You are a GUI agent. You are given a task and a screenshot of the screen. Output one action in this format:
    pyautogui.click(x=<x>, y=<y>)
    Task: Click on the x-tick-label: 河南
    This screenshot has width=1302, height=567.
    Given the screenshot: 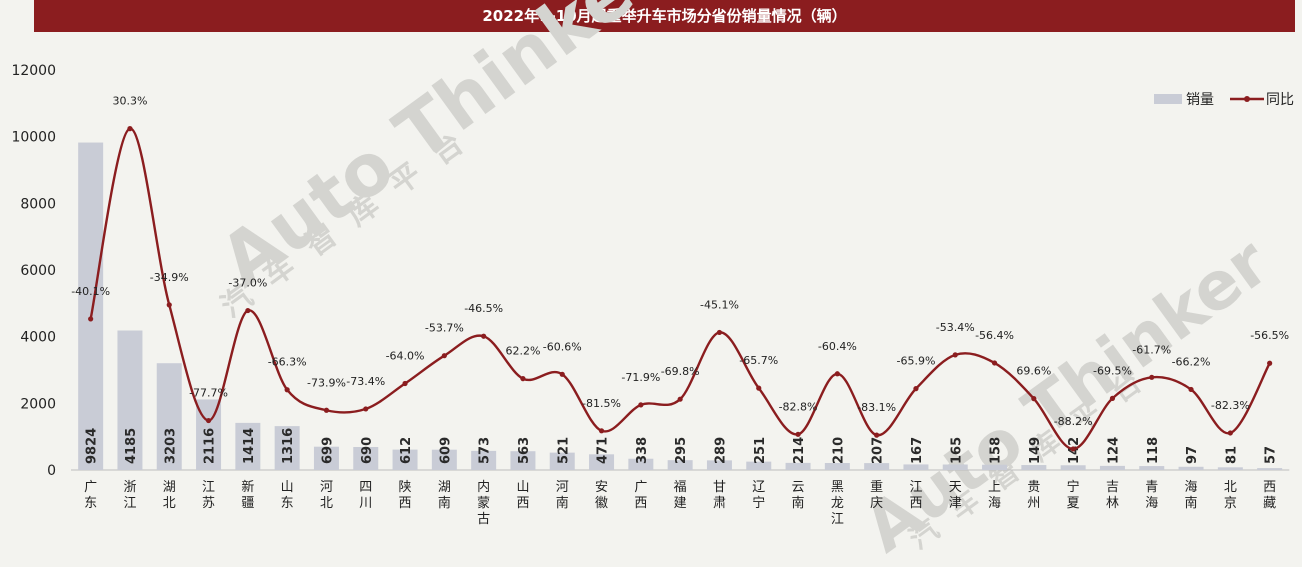 What is the action you would take?
    pyautogui.click(x=562, y=495)
    